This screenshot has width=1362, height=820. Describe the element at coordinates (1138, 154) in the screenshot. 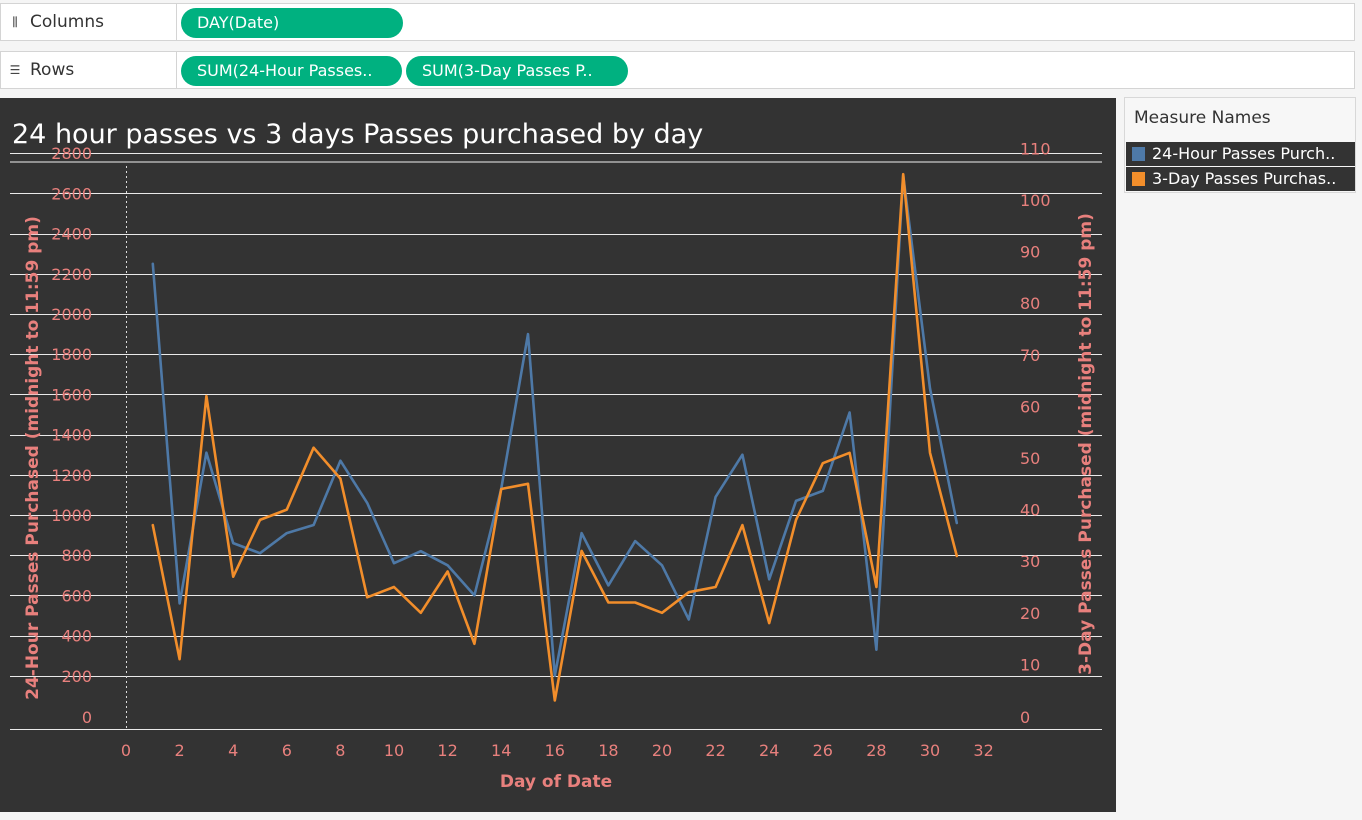

I see `legend-swatch-24-hour` at that location.